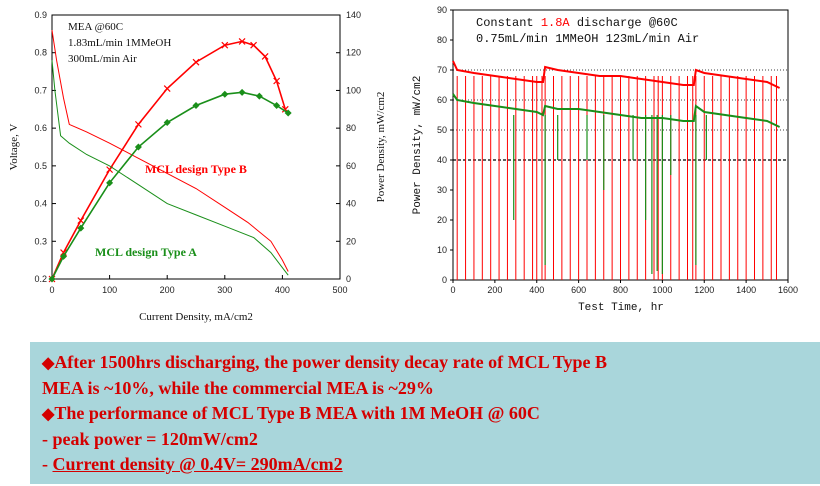 The height and width of the screenshot is (486, 820). Describe the element at coordinates (351, 128) in the screenshot. I see `left-y2-tick-label: 80` at that location.